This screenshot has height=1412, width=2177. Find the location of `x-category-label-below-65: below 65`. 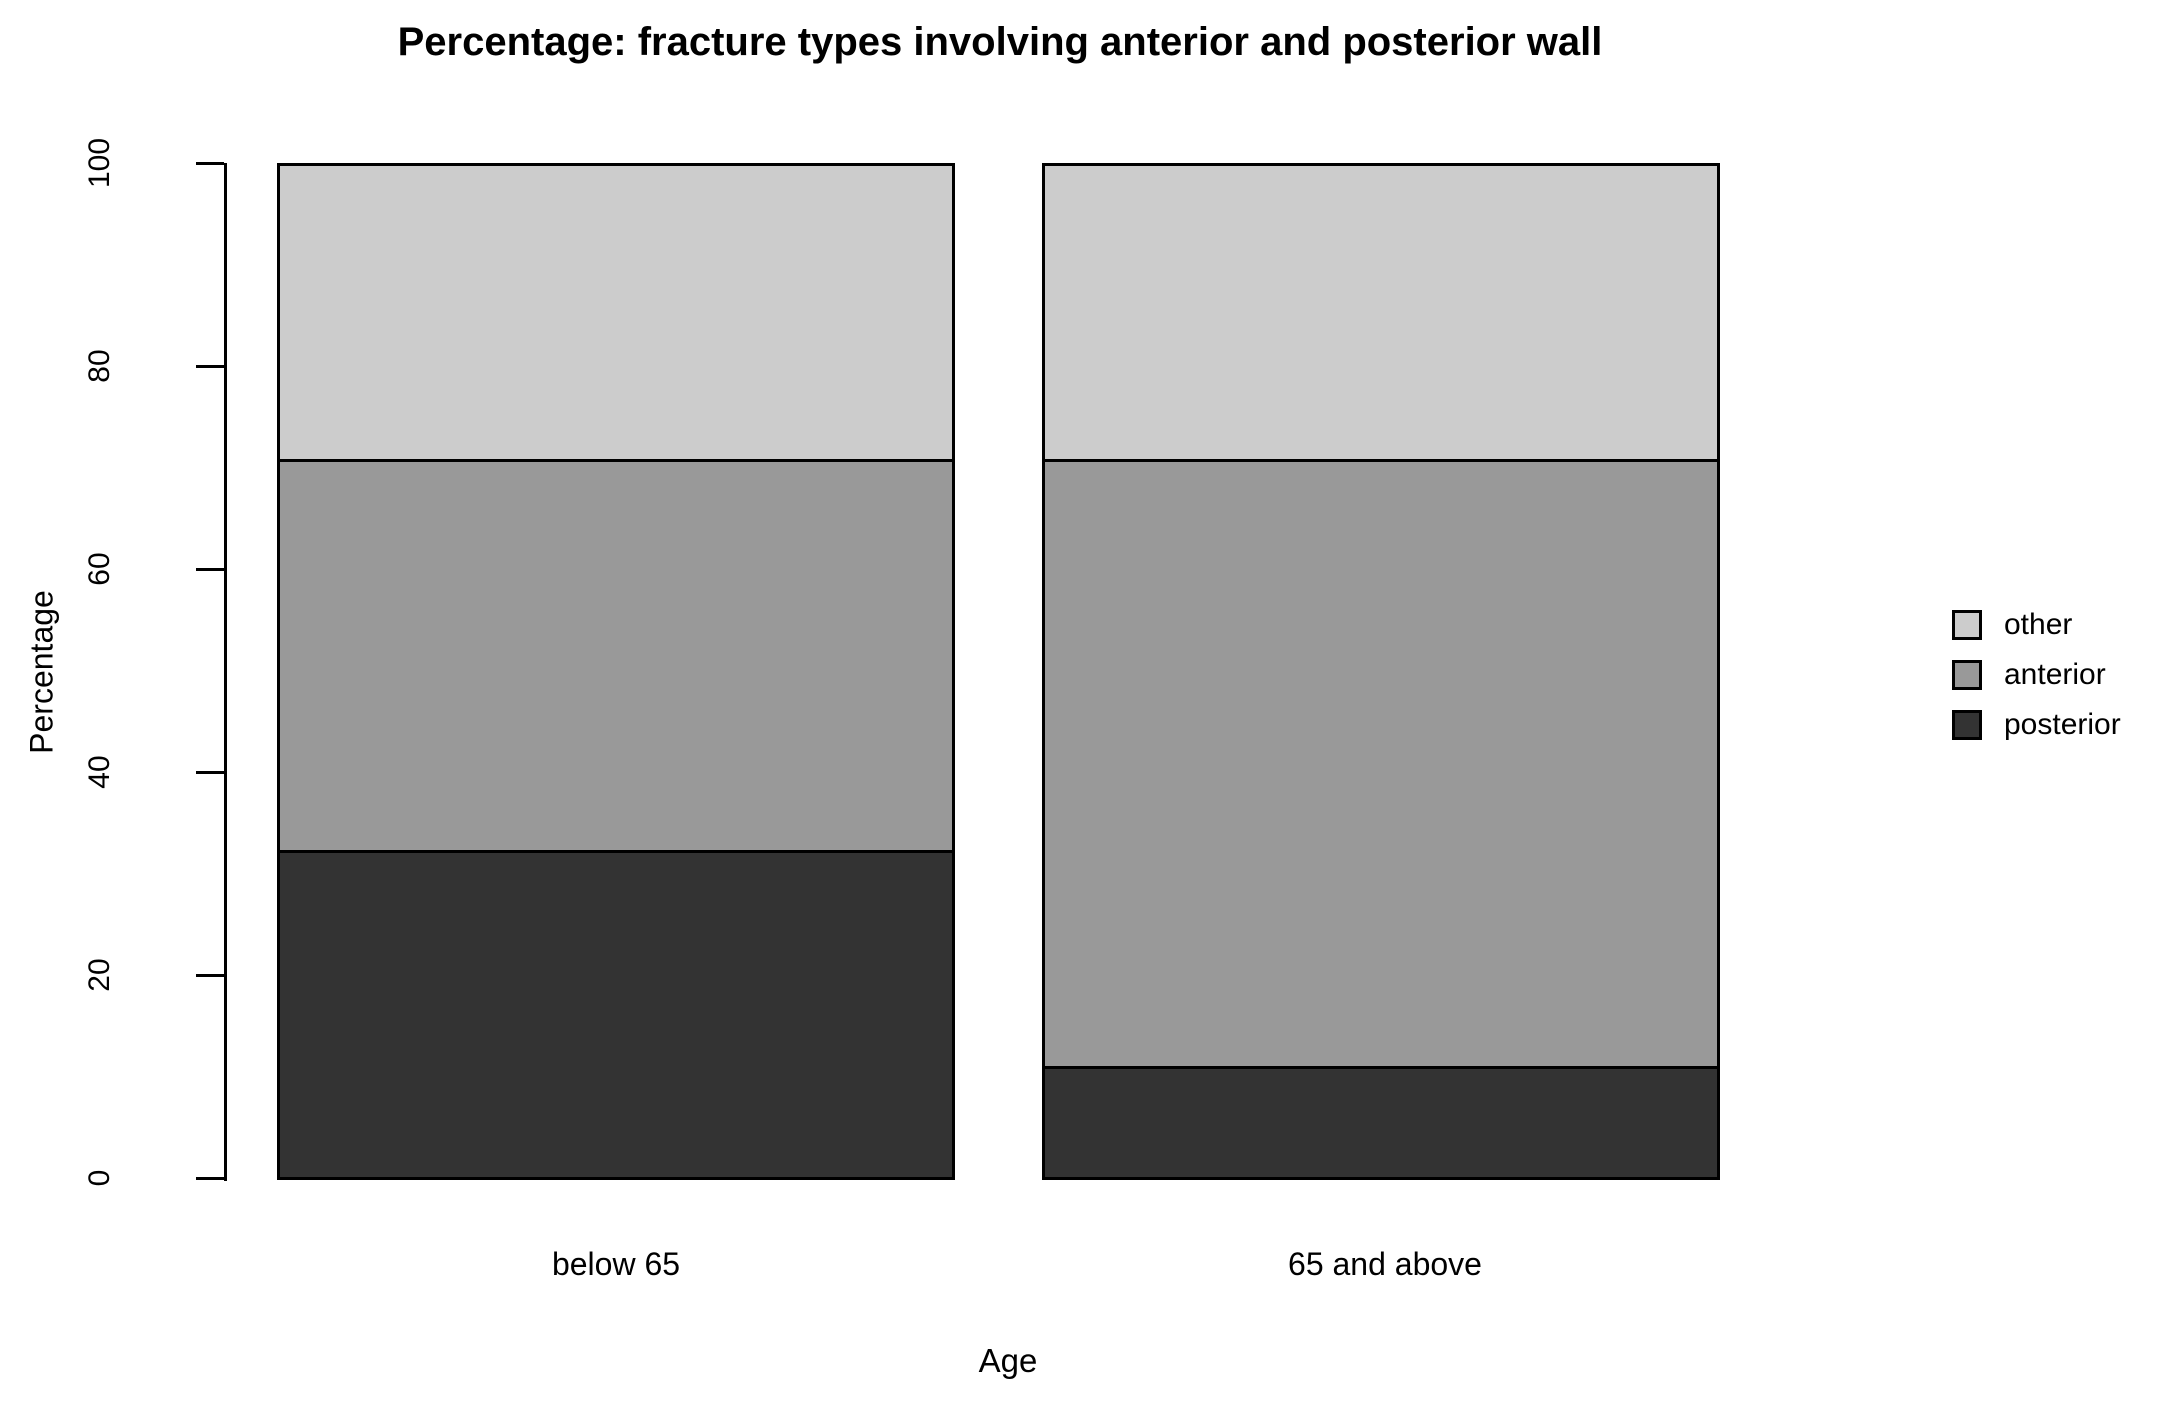

x-category-label-below-65: below 65 is located at coordinates (616, 1264).